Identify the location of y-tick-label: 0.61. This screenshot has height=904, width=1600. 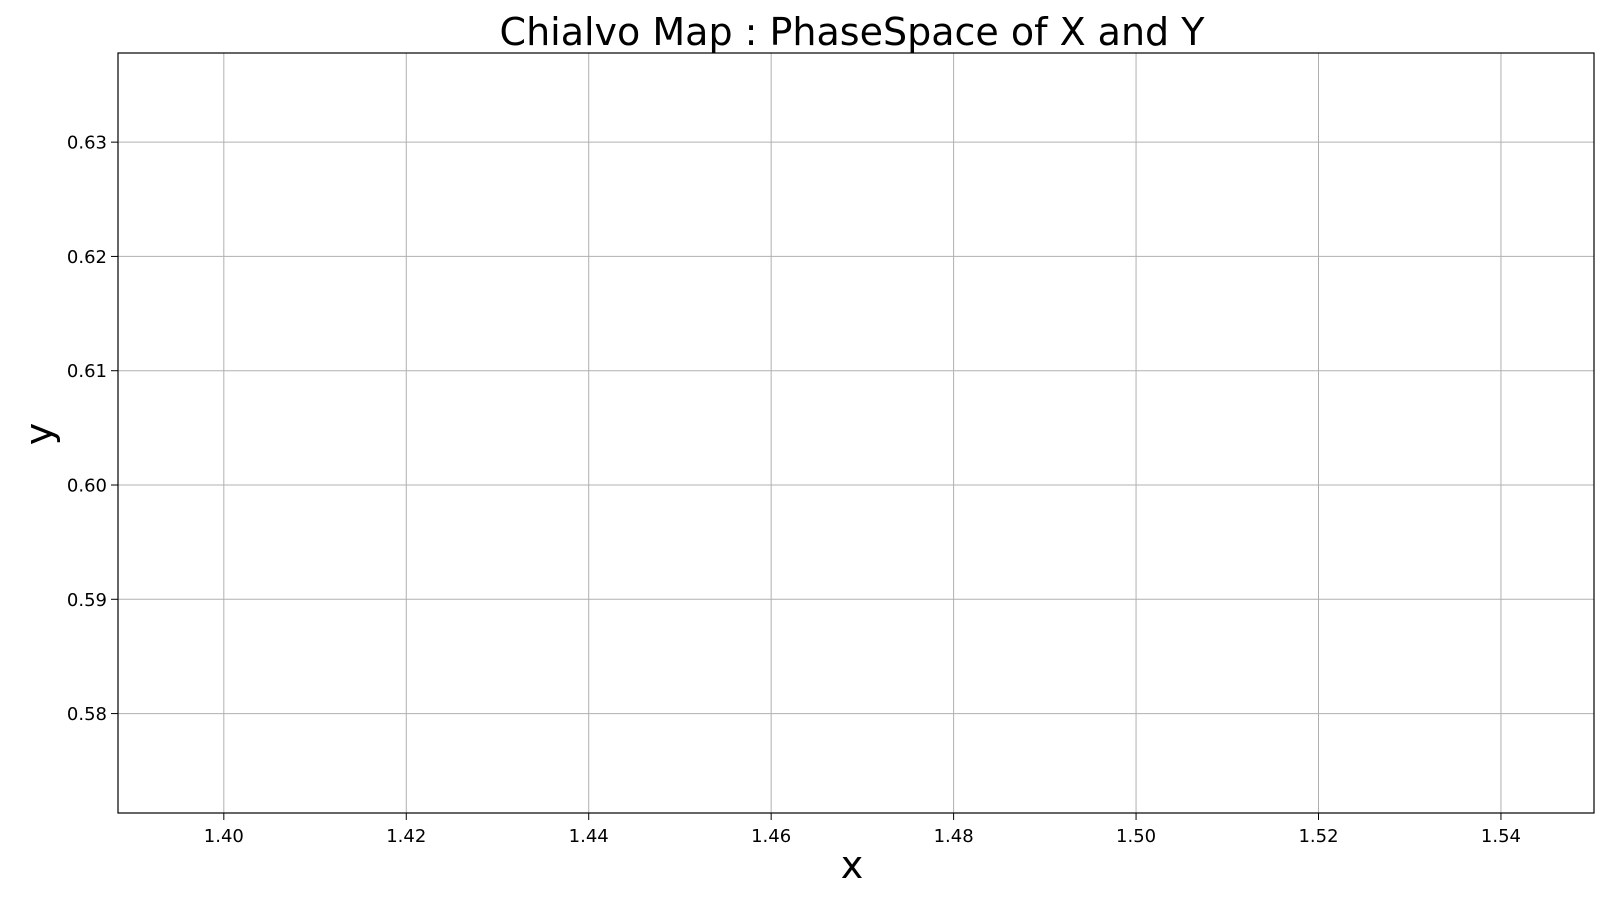
(87, 371).